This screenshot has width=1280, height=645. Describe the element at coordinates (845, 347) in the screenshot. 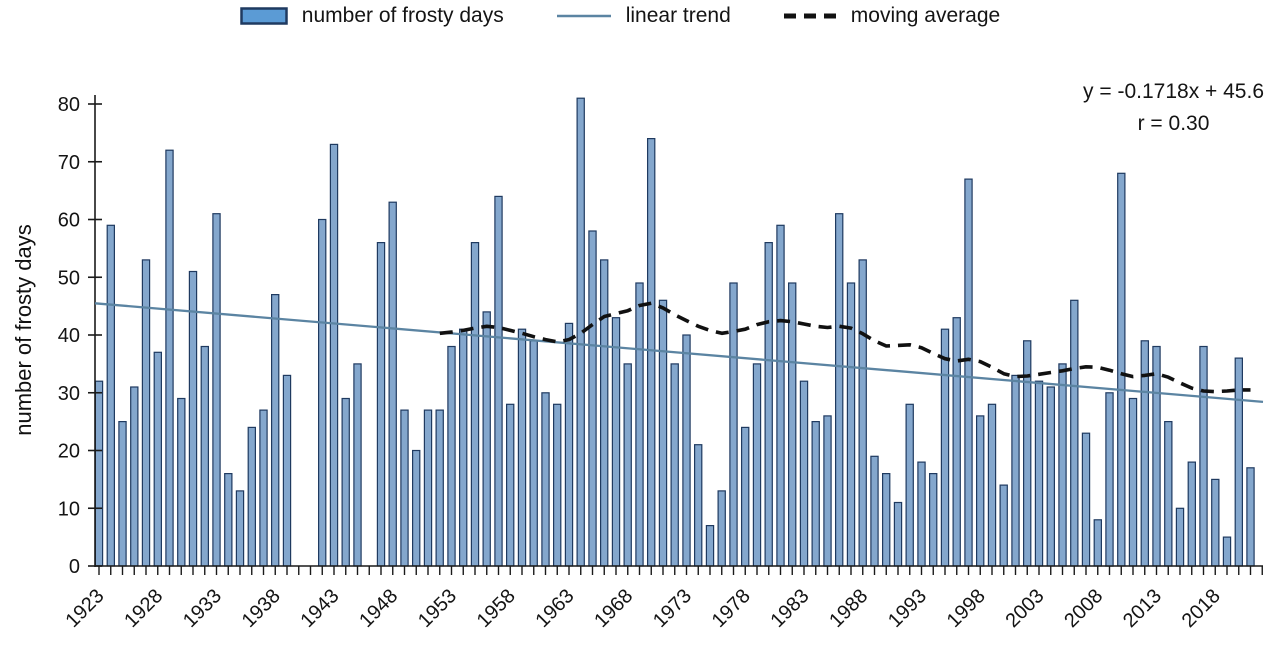

I see `moving-average-line` at that location.